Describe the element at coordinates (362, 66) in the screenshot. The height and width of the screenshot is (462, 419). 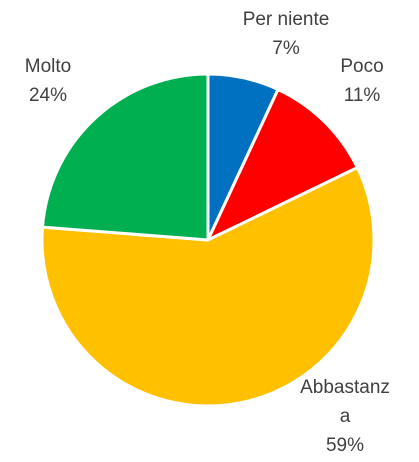
I see `category-label: Poco` at that location.